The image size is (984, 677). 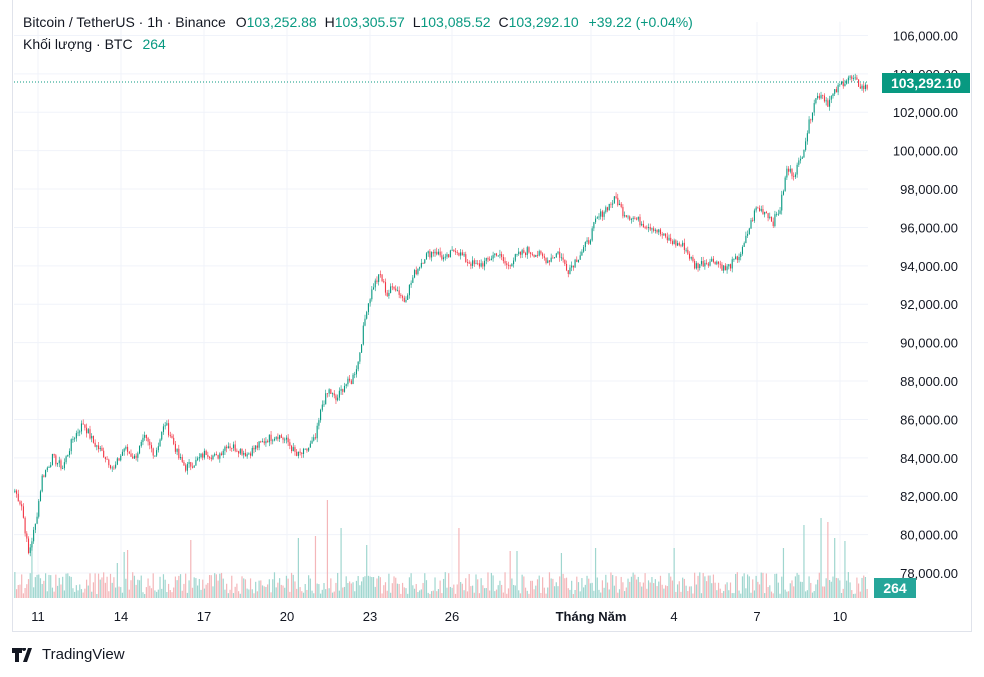 What do you see at coordinates (68, 654) in the screenshot?
I see `tradingview-logo: TradingView` at bounding box center [68, 654].